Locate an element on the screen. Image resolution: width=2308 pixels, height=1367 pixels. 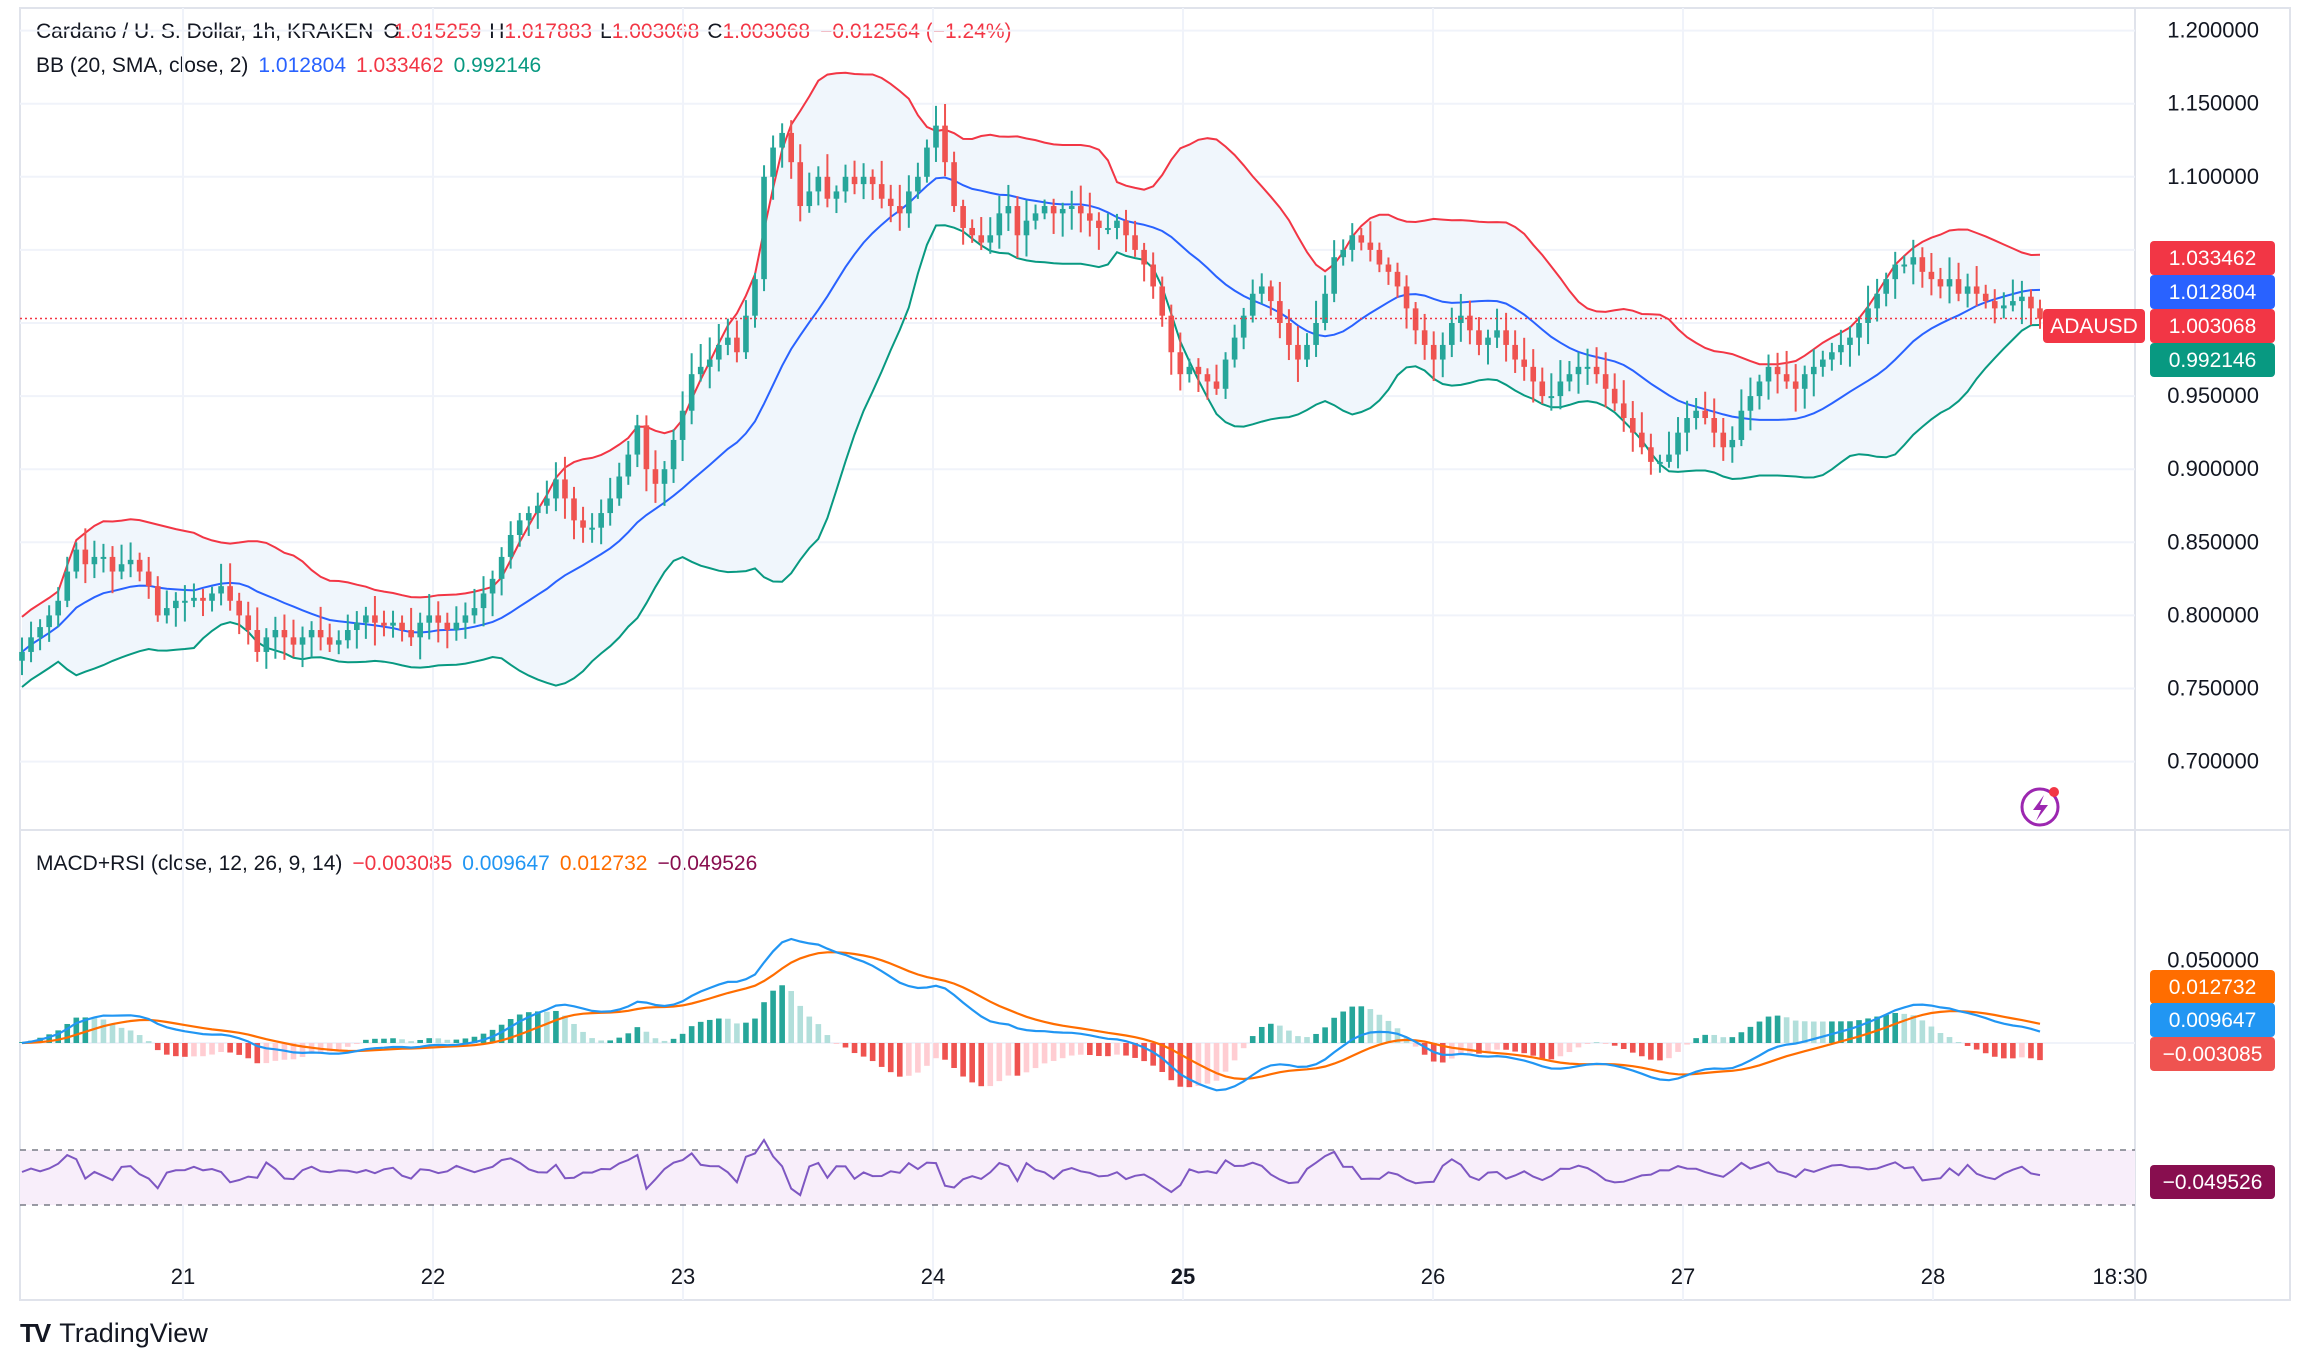
macd-signal-tag-bg is located at coordinates (2212, 987).